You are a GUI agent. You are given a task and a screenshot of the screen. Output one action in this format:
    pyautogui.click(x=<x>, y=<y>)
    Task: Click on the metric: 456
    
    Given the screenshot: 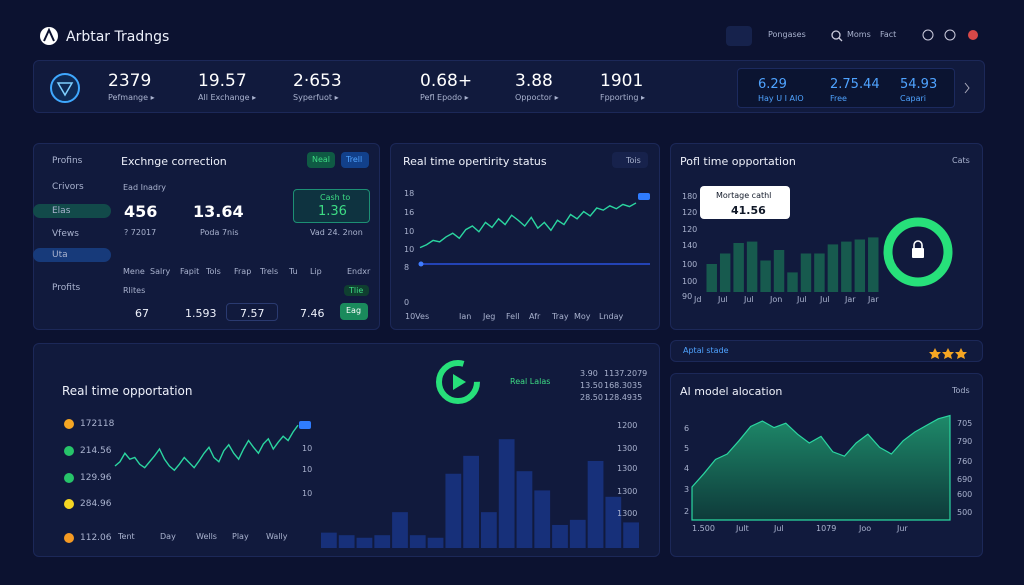 What is the action you would take?
    pyautogui.click(x=141, y=211)
    